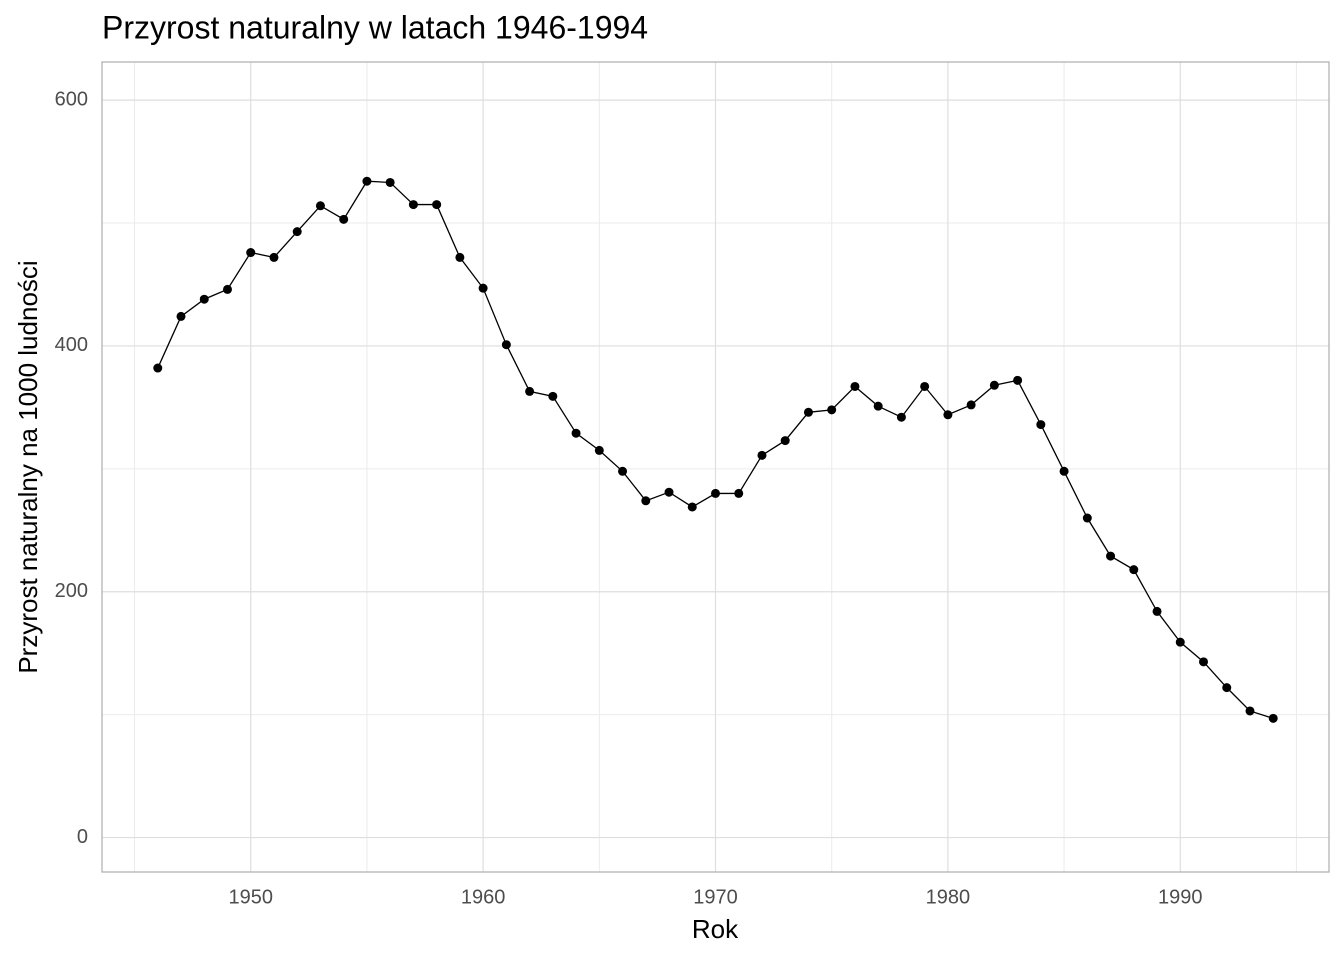  I want to click on y-tick-label: 400, so click(71, 345).